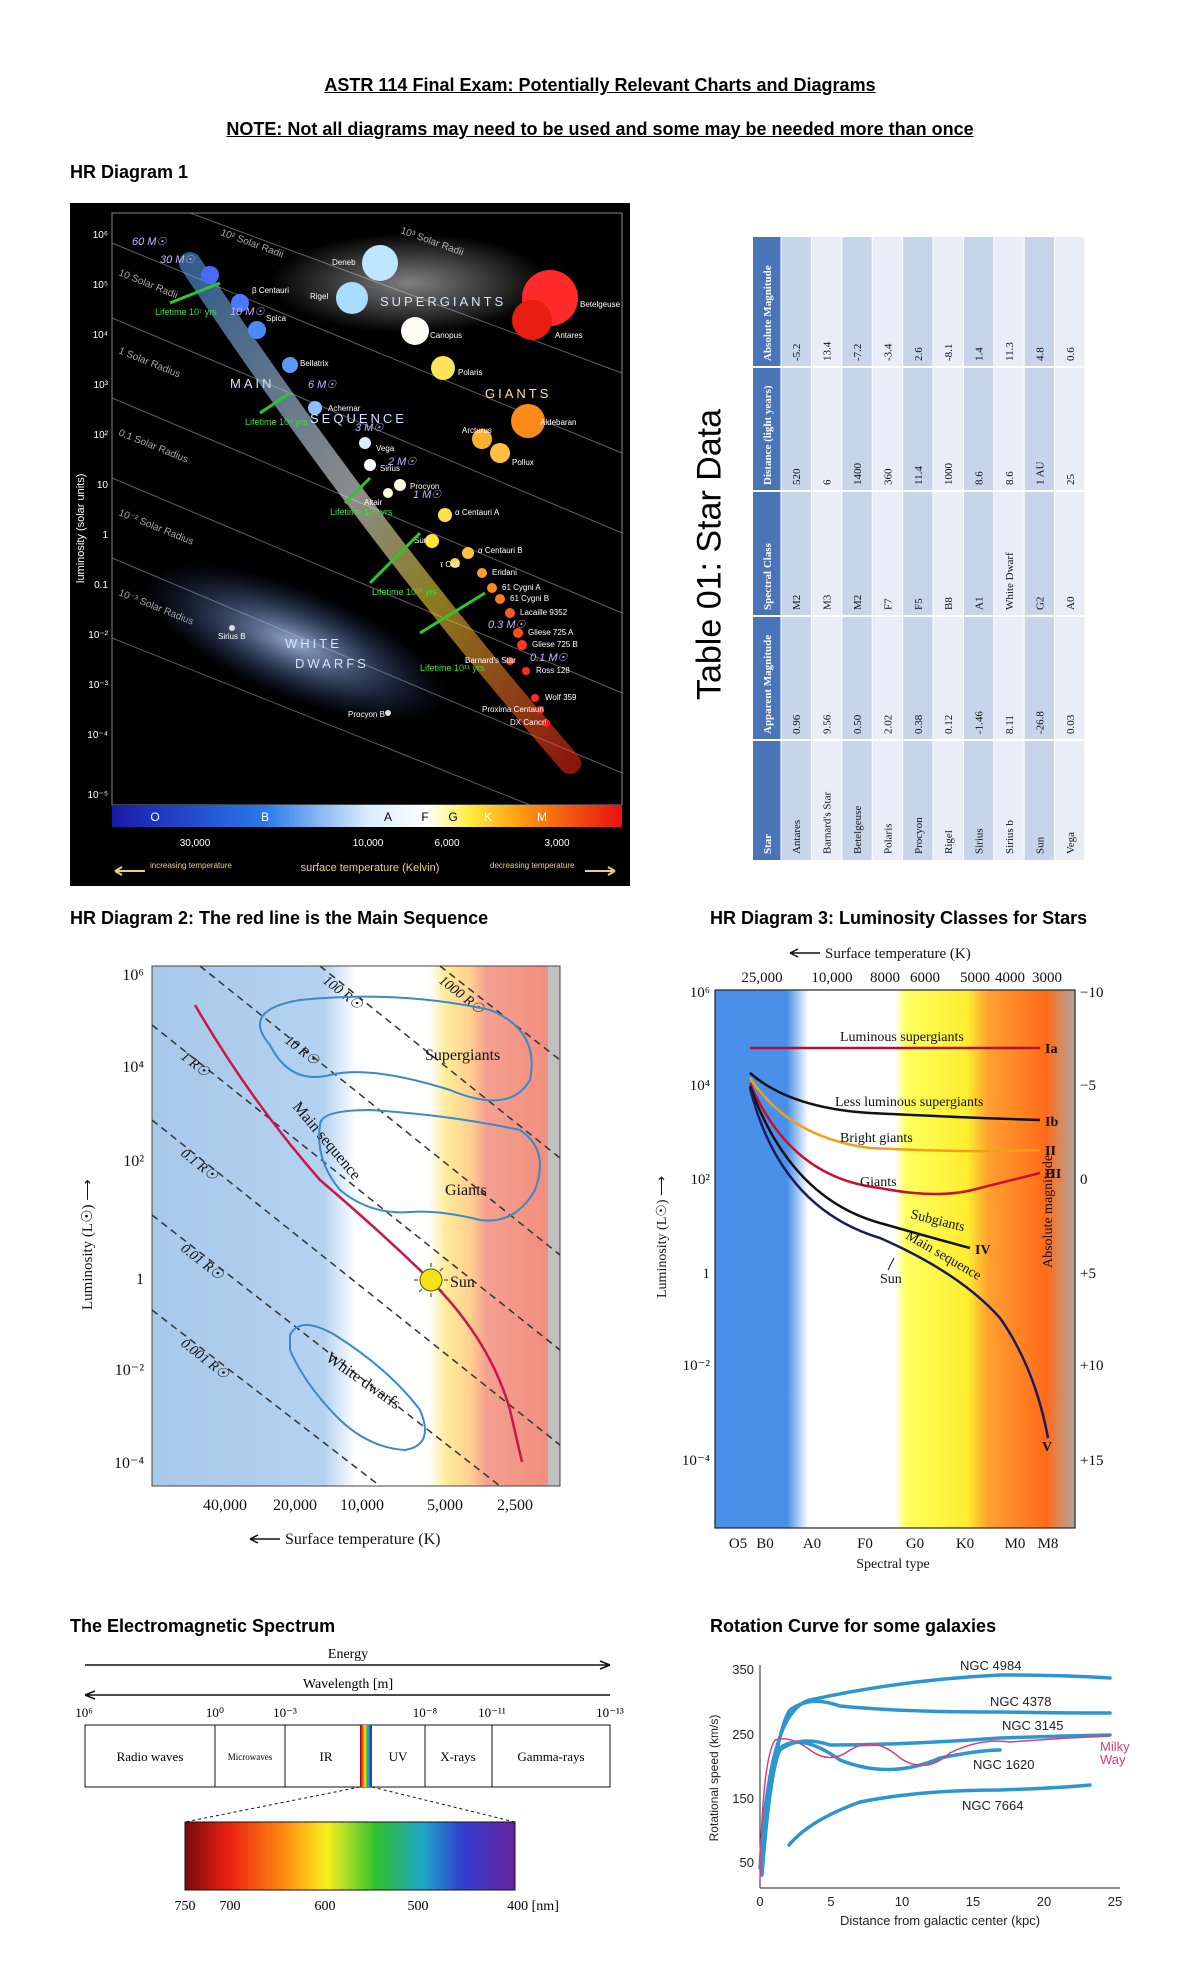 The image size is (1200, 1976). Describe the element at coordinates (1044, 1901) in the screenshot. I see `rot-x-tick: 20` at that location.